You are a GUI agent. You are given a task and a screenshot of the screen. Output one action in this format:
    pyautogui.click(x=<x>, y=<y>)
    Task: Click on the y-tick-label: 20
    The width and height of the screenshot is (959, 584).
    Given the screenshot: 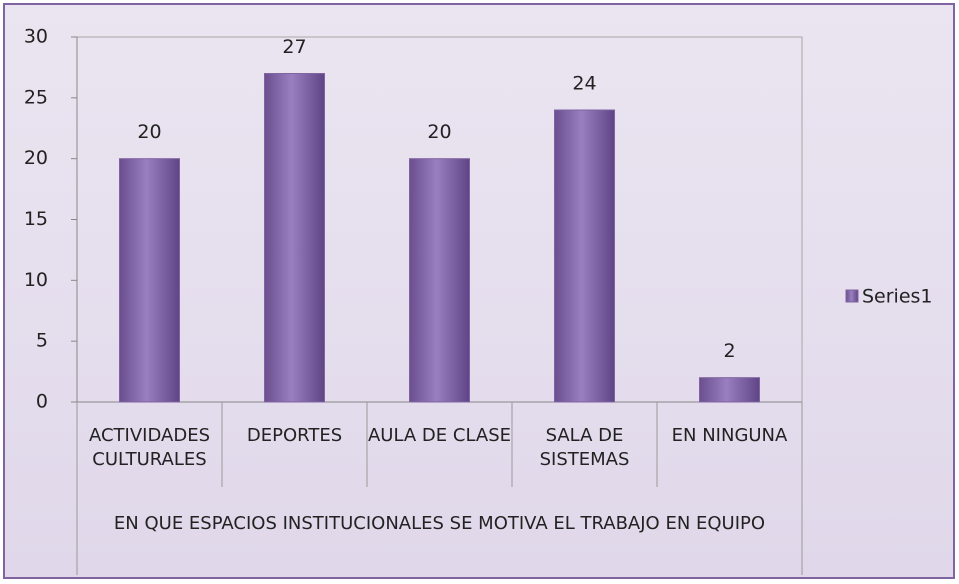 What is the action you would take?
    pyautogui.click(x=36, y=158)
    